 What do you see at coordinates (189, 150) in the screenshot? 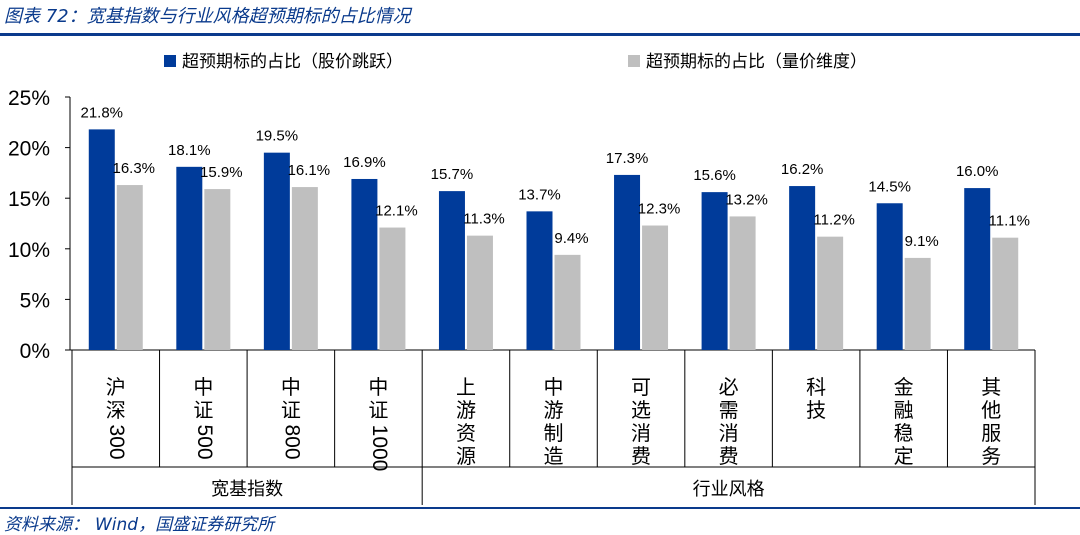
I see `data-label: 18.1%` at bounding box center [189, 150].